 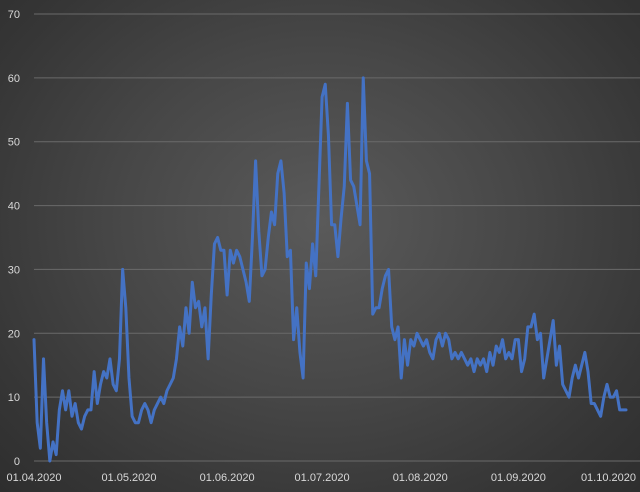 I want to click on x-tick-label: 01.04.2020, so click(x=33, y=478).